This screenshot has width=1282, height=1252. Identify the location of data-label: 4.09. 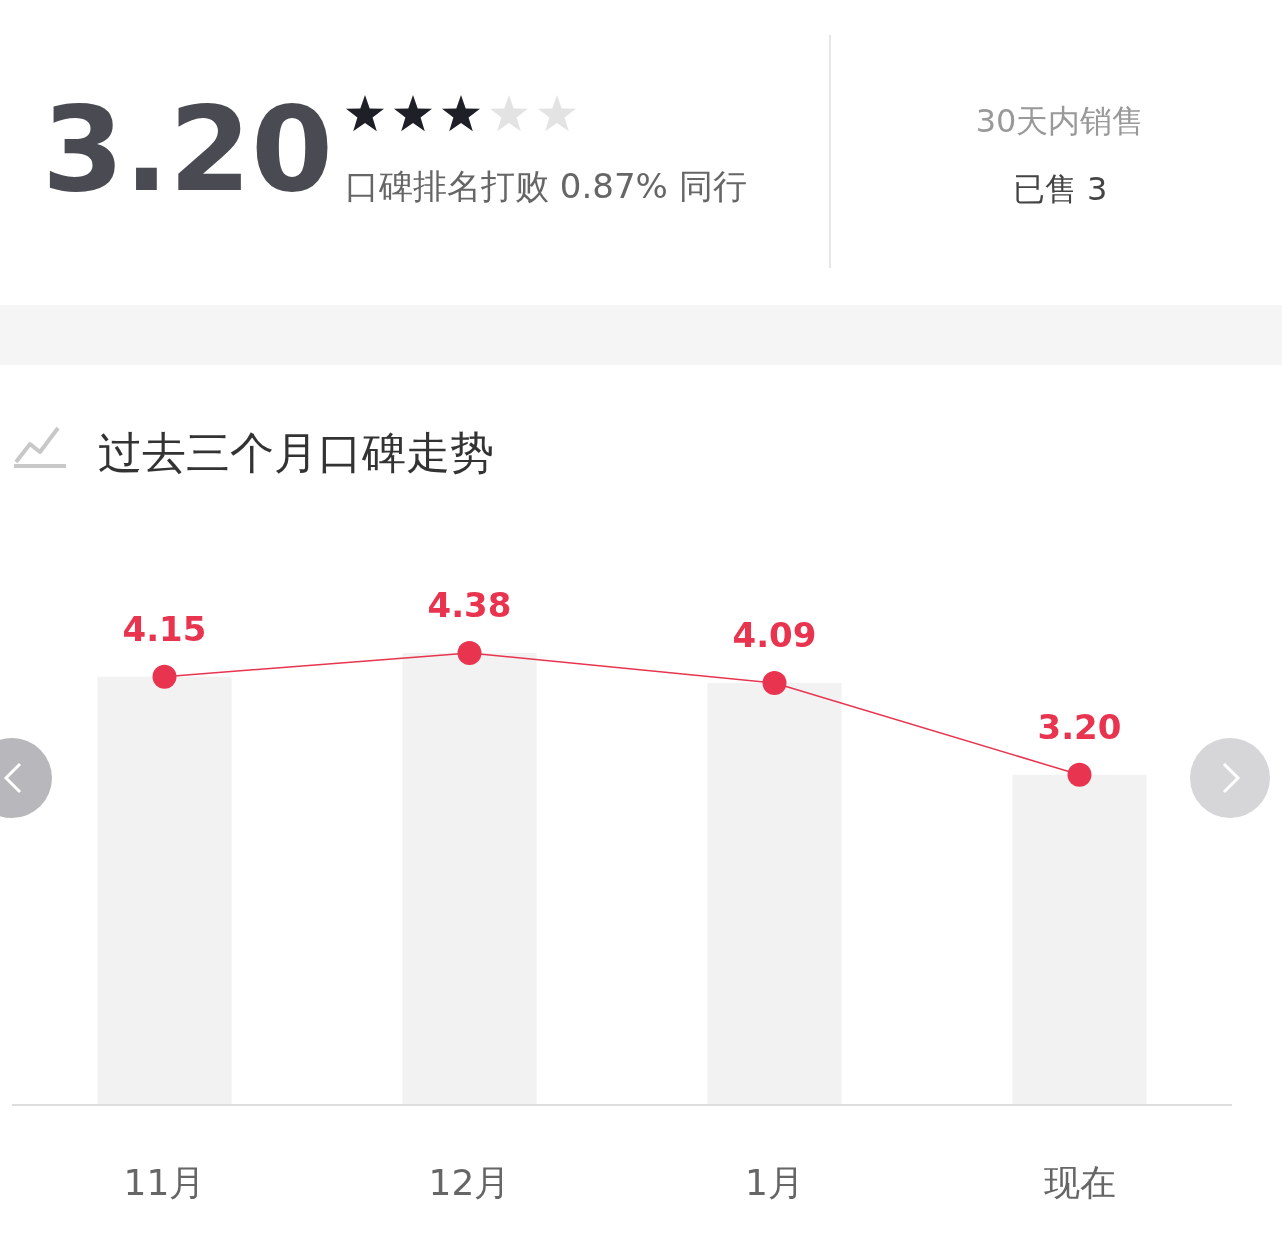
(774, 634).